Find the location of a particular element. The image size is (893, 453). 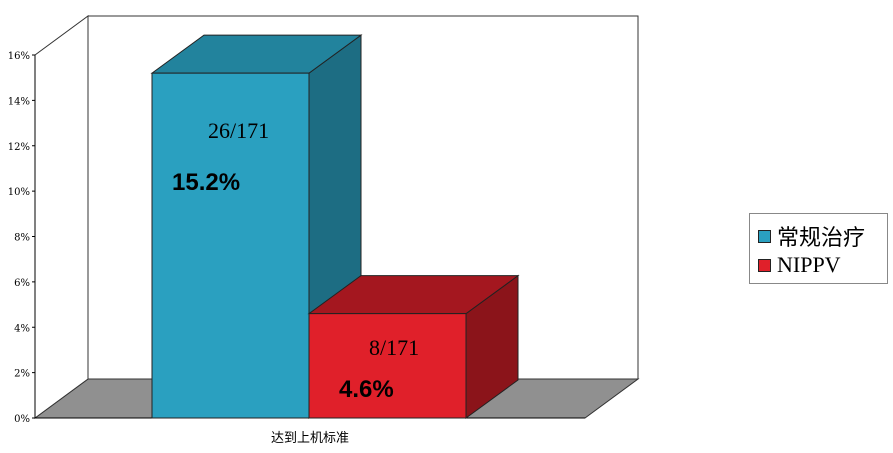

legend: 常规治疗 NIPPV is located at coordinates (818, 248).